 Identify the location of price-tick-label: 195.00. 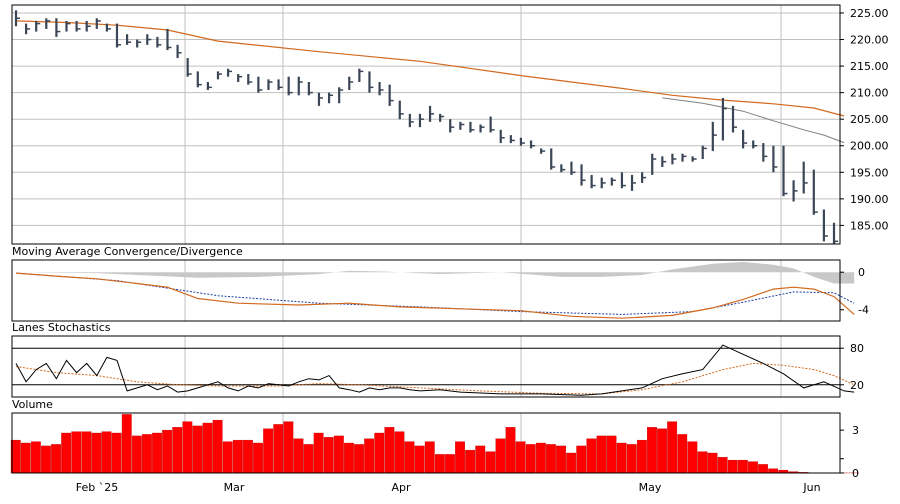
(869, 172).